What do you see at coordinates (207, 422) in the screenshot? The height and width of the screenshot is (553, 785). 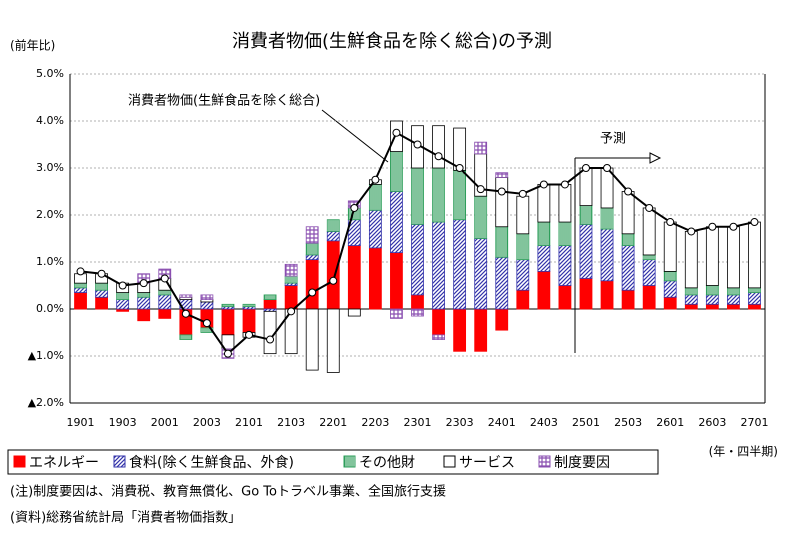 I see `x-tick-label: 2003` at bounding box center [207, 422].